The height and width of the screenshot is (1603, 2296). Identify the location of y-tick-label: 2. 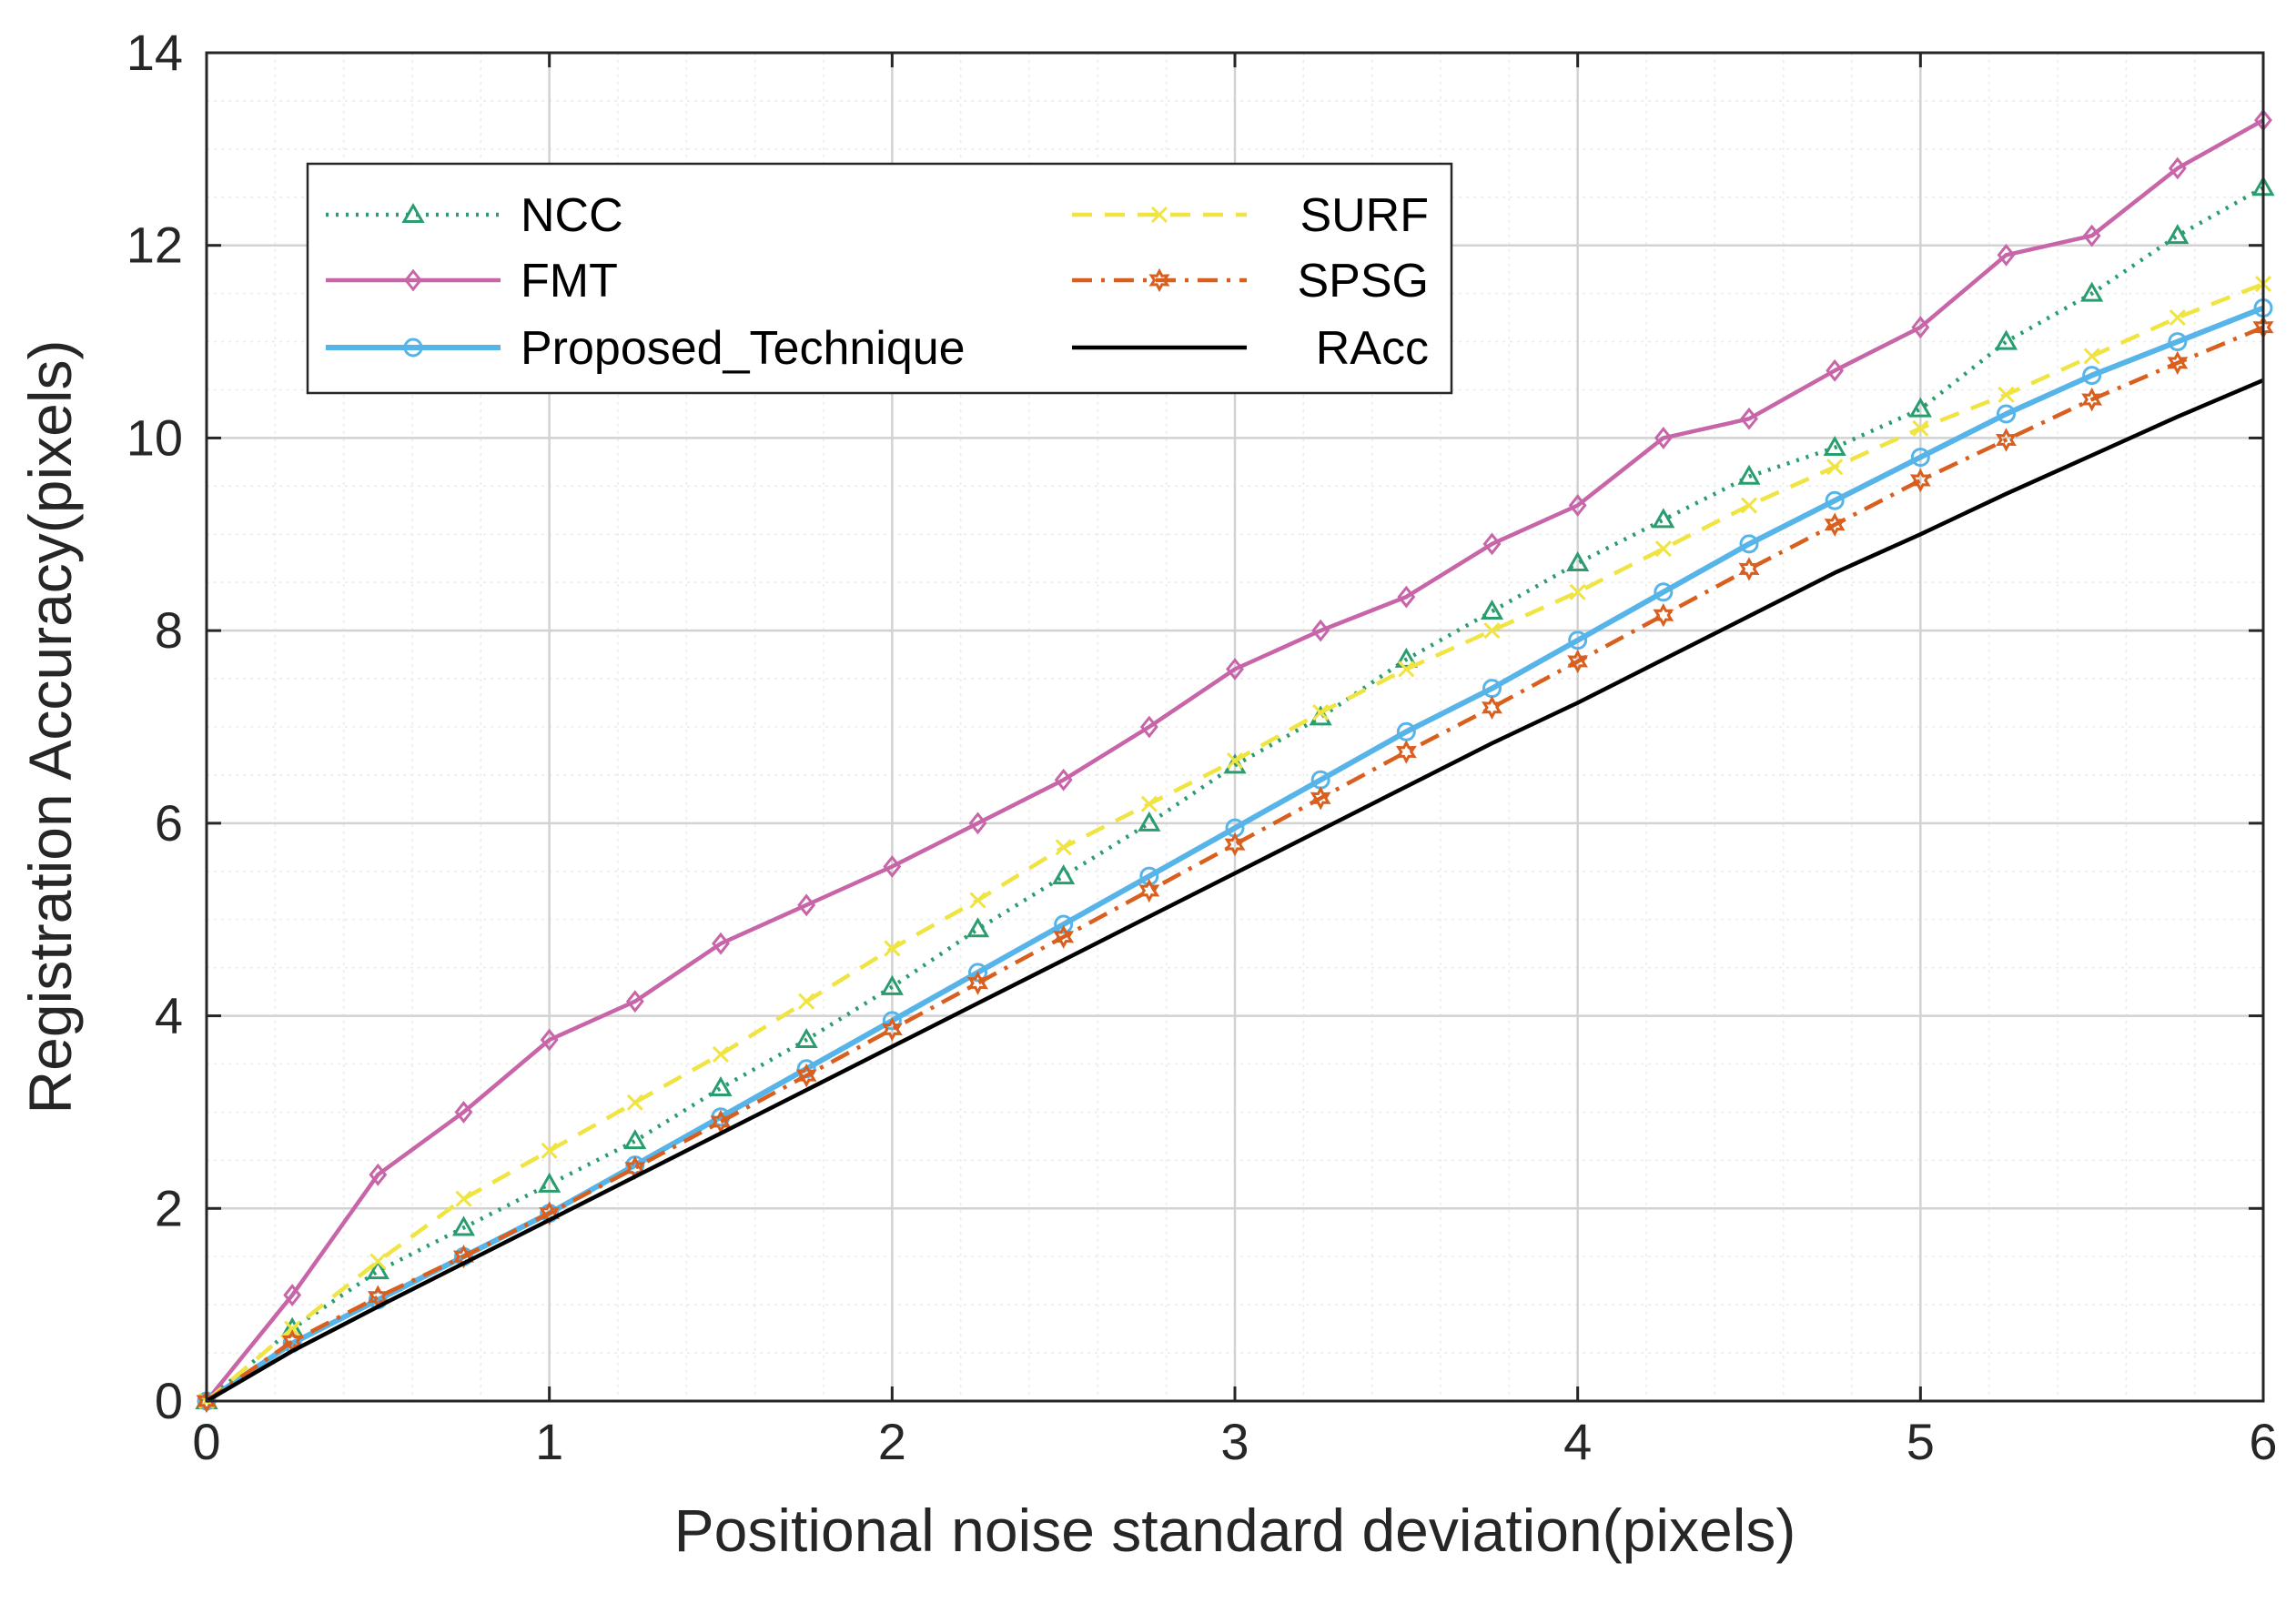
(169, 1207).